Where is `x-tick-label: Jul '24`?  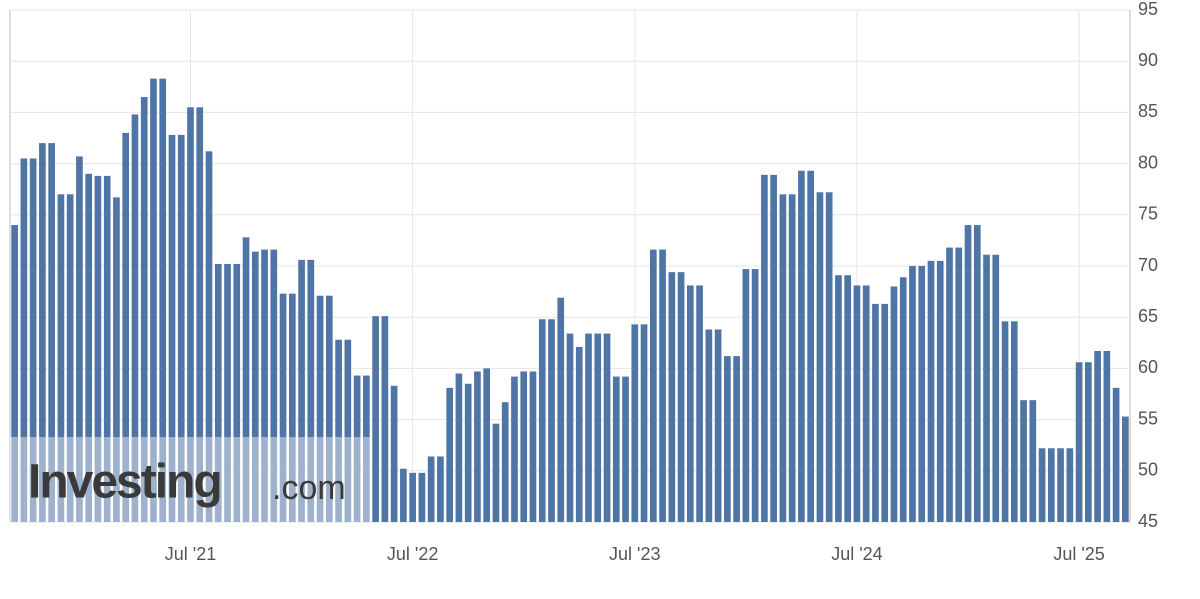
x-tick-label: Jul '24 is located at coordinates (856, 554).